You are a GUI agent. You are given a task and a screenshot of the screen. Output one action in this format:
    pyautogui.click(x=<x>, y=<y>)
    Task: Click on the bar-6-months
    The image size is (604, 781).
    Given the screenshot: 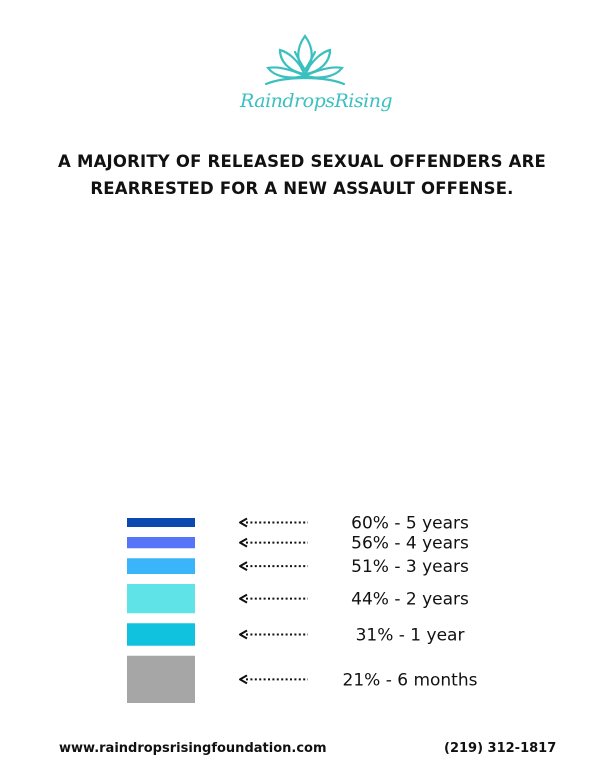 What is the action you would take?
    pyautogui.click(x=161, y=679)
    